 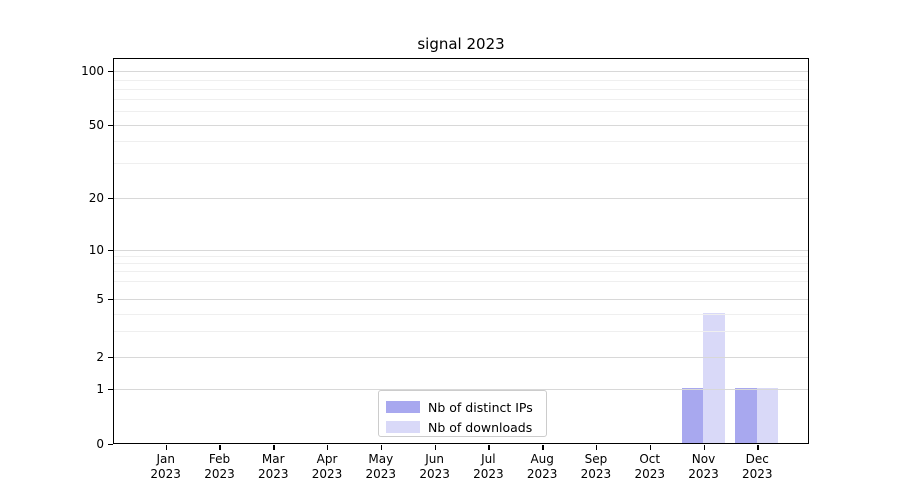 What do you see at coordinates (461, 44) in the screenshot?
I see `chart-title: signal 2023` at bounding box center [461, 44].